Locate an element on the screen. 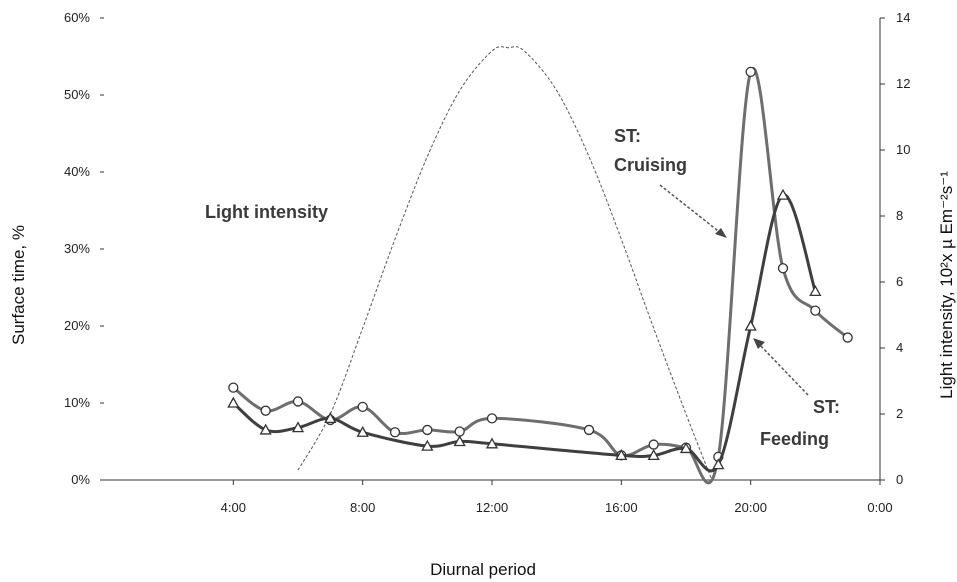  x-tick-label: 16:00 is located at coordinates (621, 507).